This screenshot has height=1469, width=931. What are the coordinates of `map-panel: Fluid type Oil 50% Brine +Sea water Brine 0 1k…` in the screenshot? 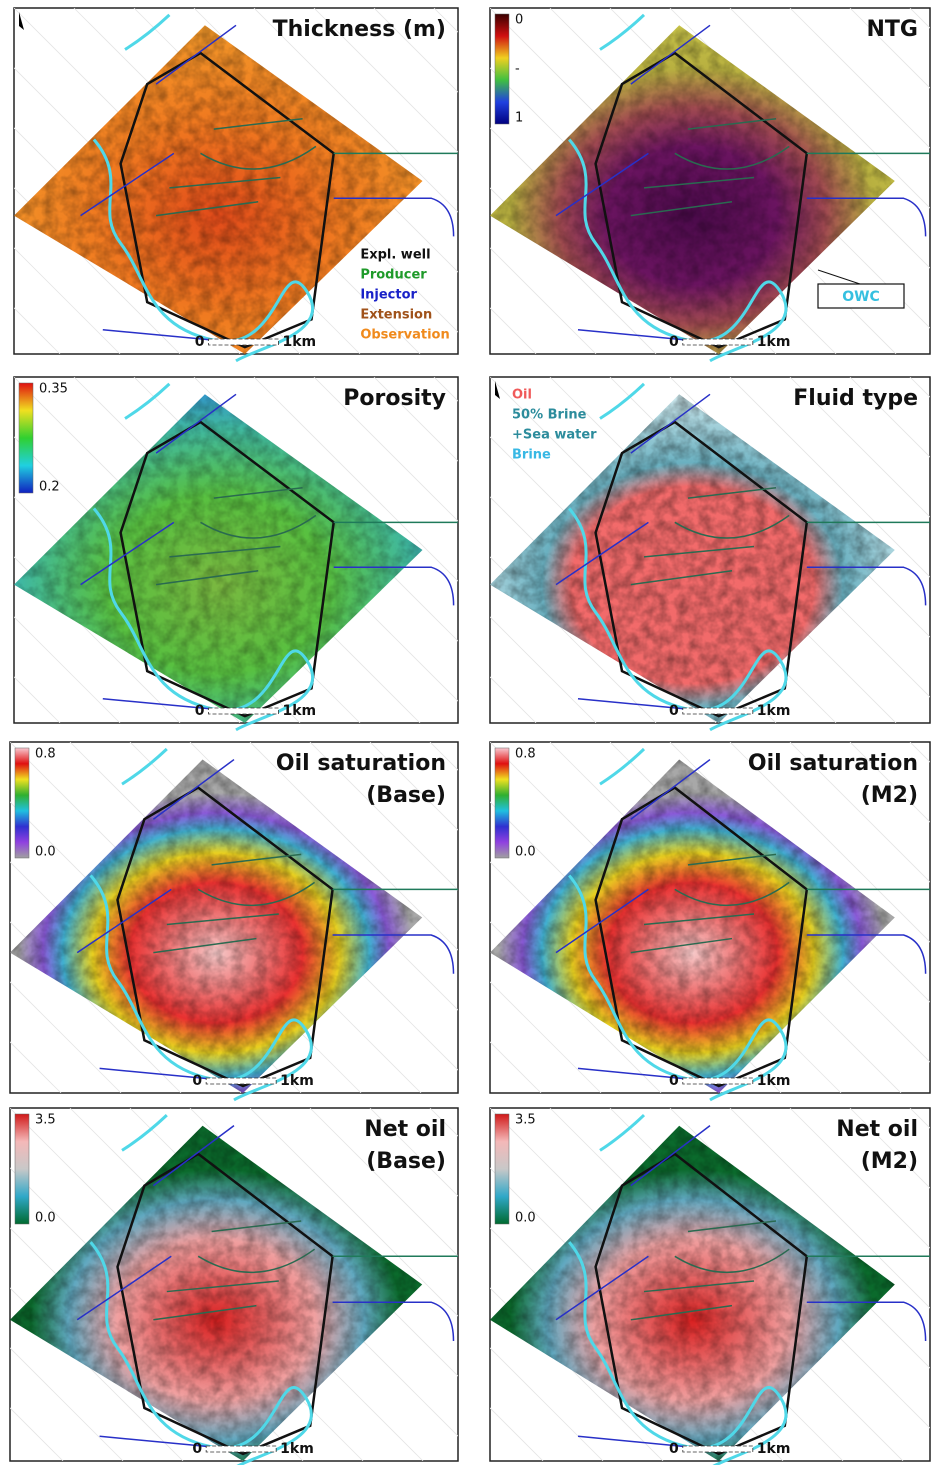 It's located at (710, 554).